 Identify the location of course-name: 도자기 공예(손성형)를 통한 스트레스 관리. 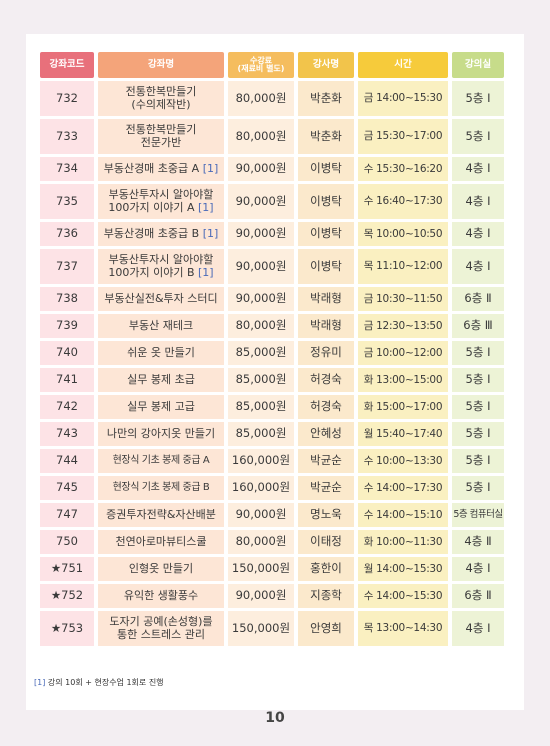
(161, 628).